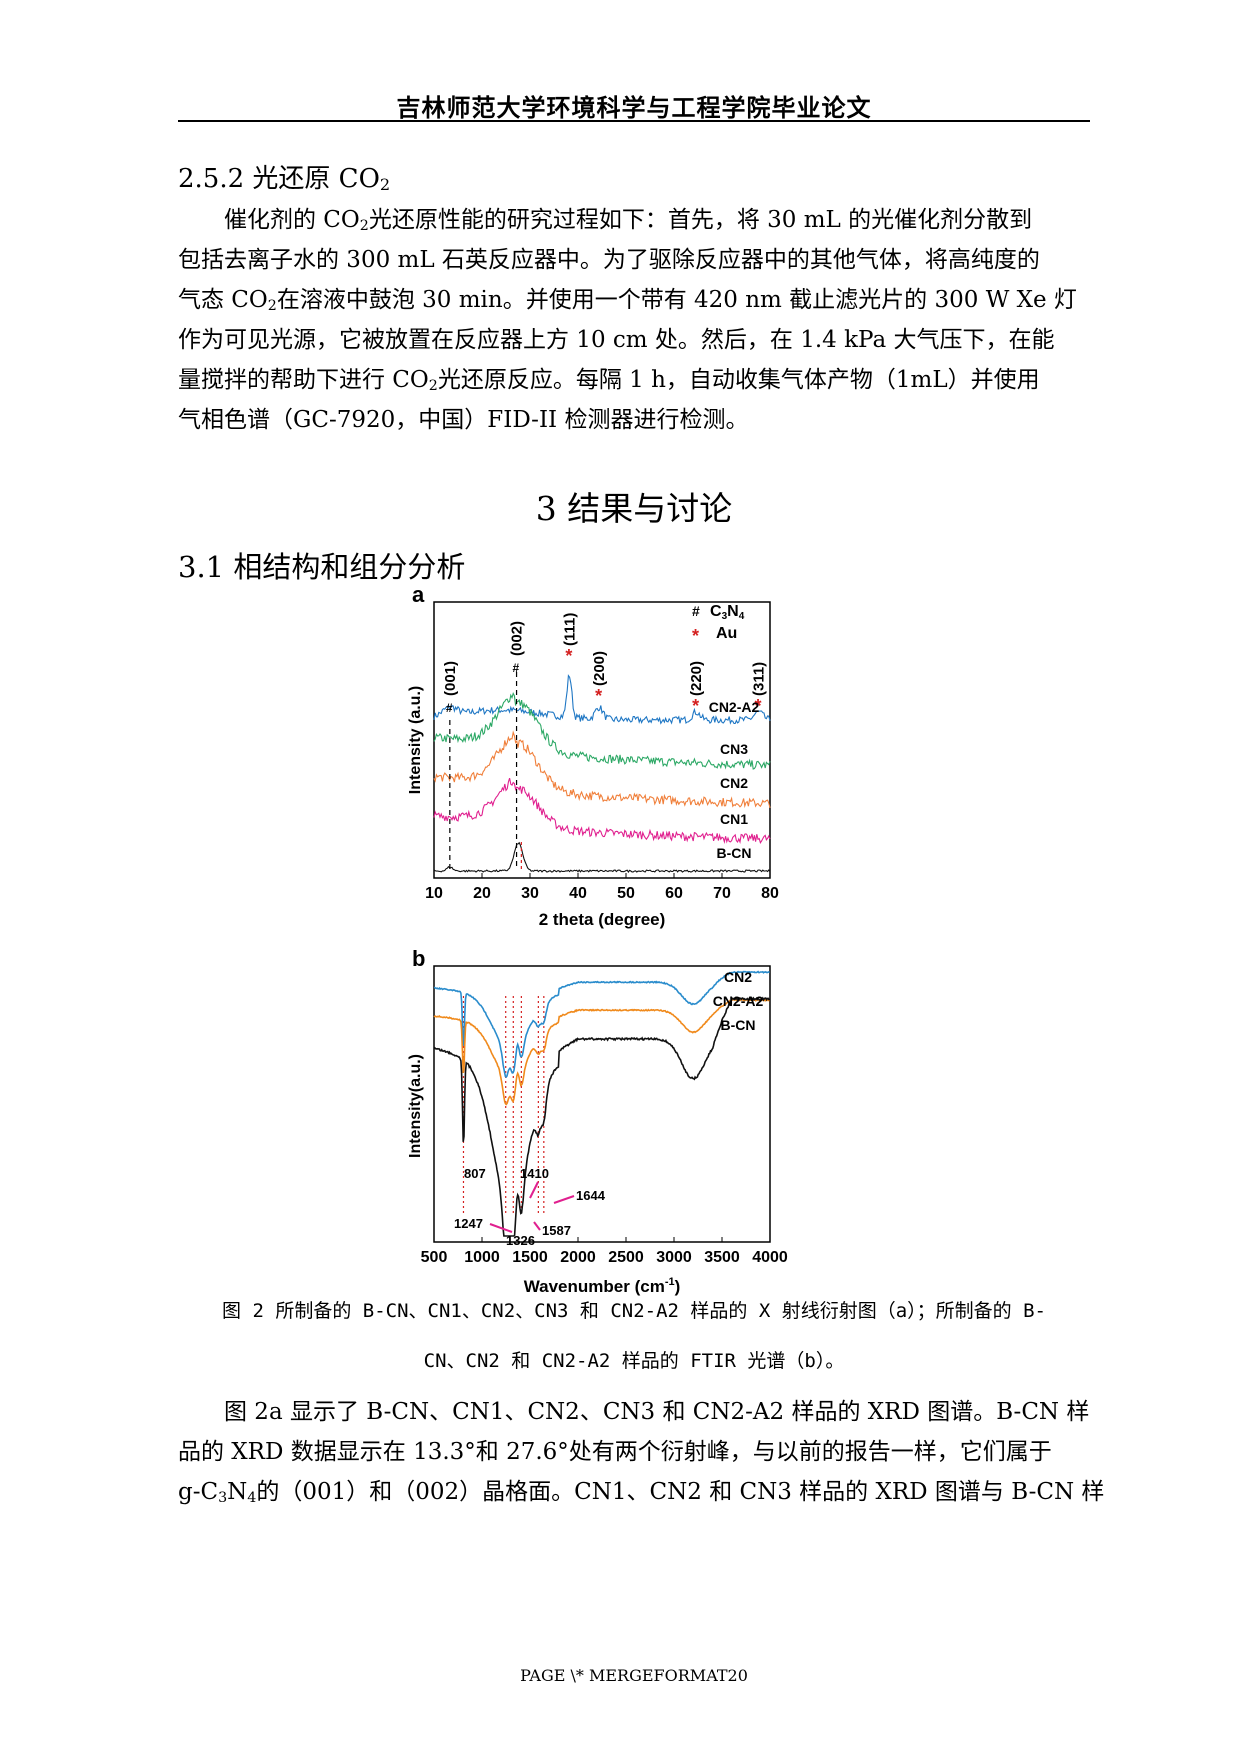 This screenshot has width=1240, height=1754. What do you see at coordinates (722, 893) in the screenshot?
I see `xrd-tick-label: 70` at bounding box center [722, 893].